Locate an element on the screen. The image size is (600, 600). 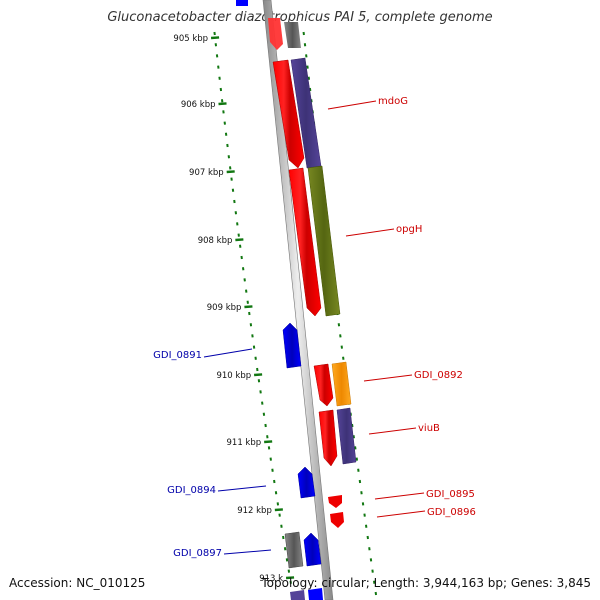
accession-text: Accession: NC_010125 is located at coordinates (77, 583).